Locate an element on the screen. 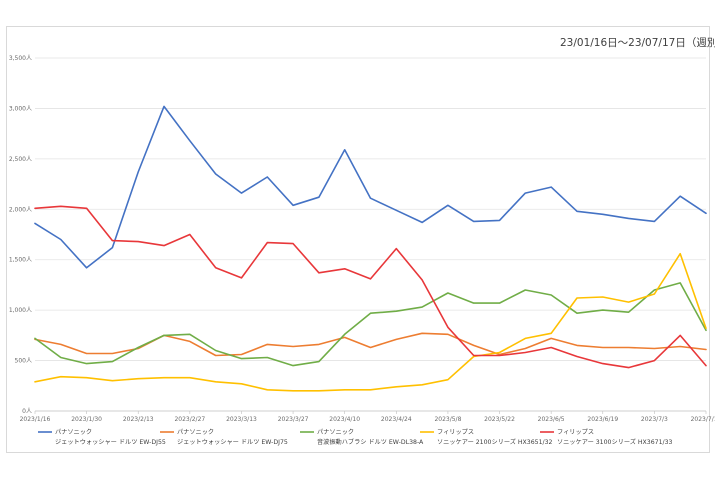 Image resolution: width=715 pixels, height=477 pixels. legend-product-5: ソニッケアー 3100シリーズ HX3671/33 is located at coordinates (615, 442).